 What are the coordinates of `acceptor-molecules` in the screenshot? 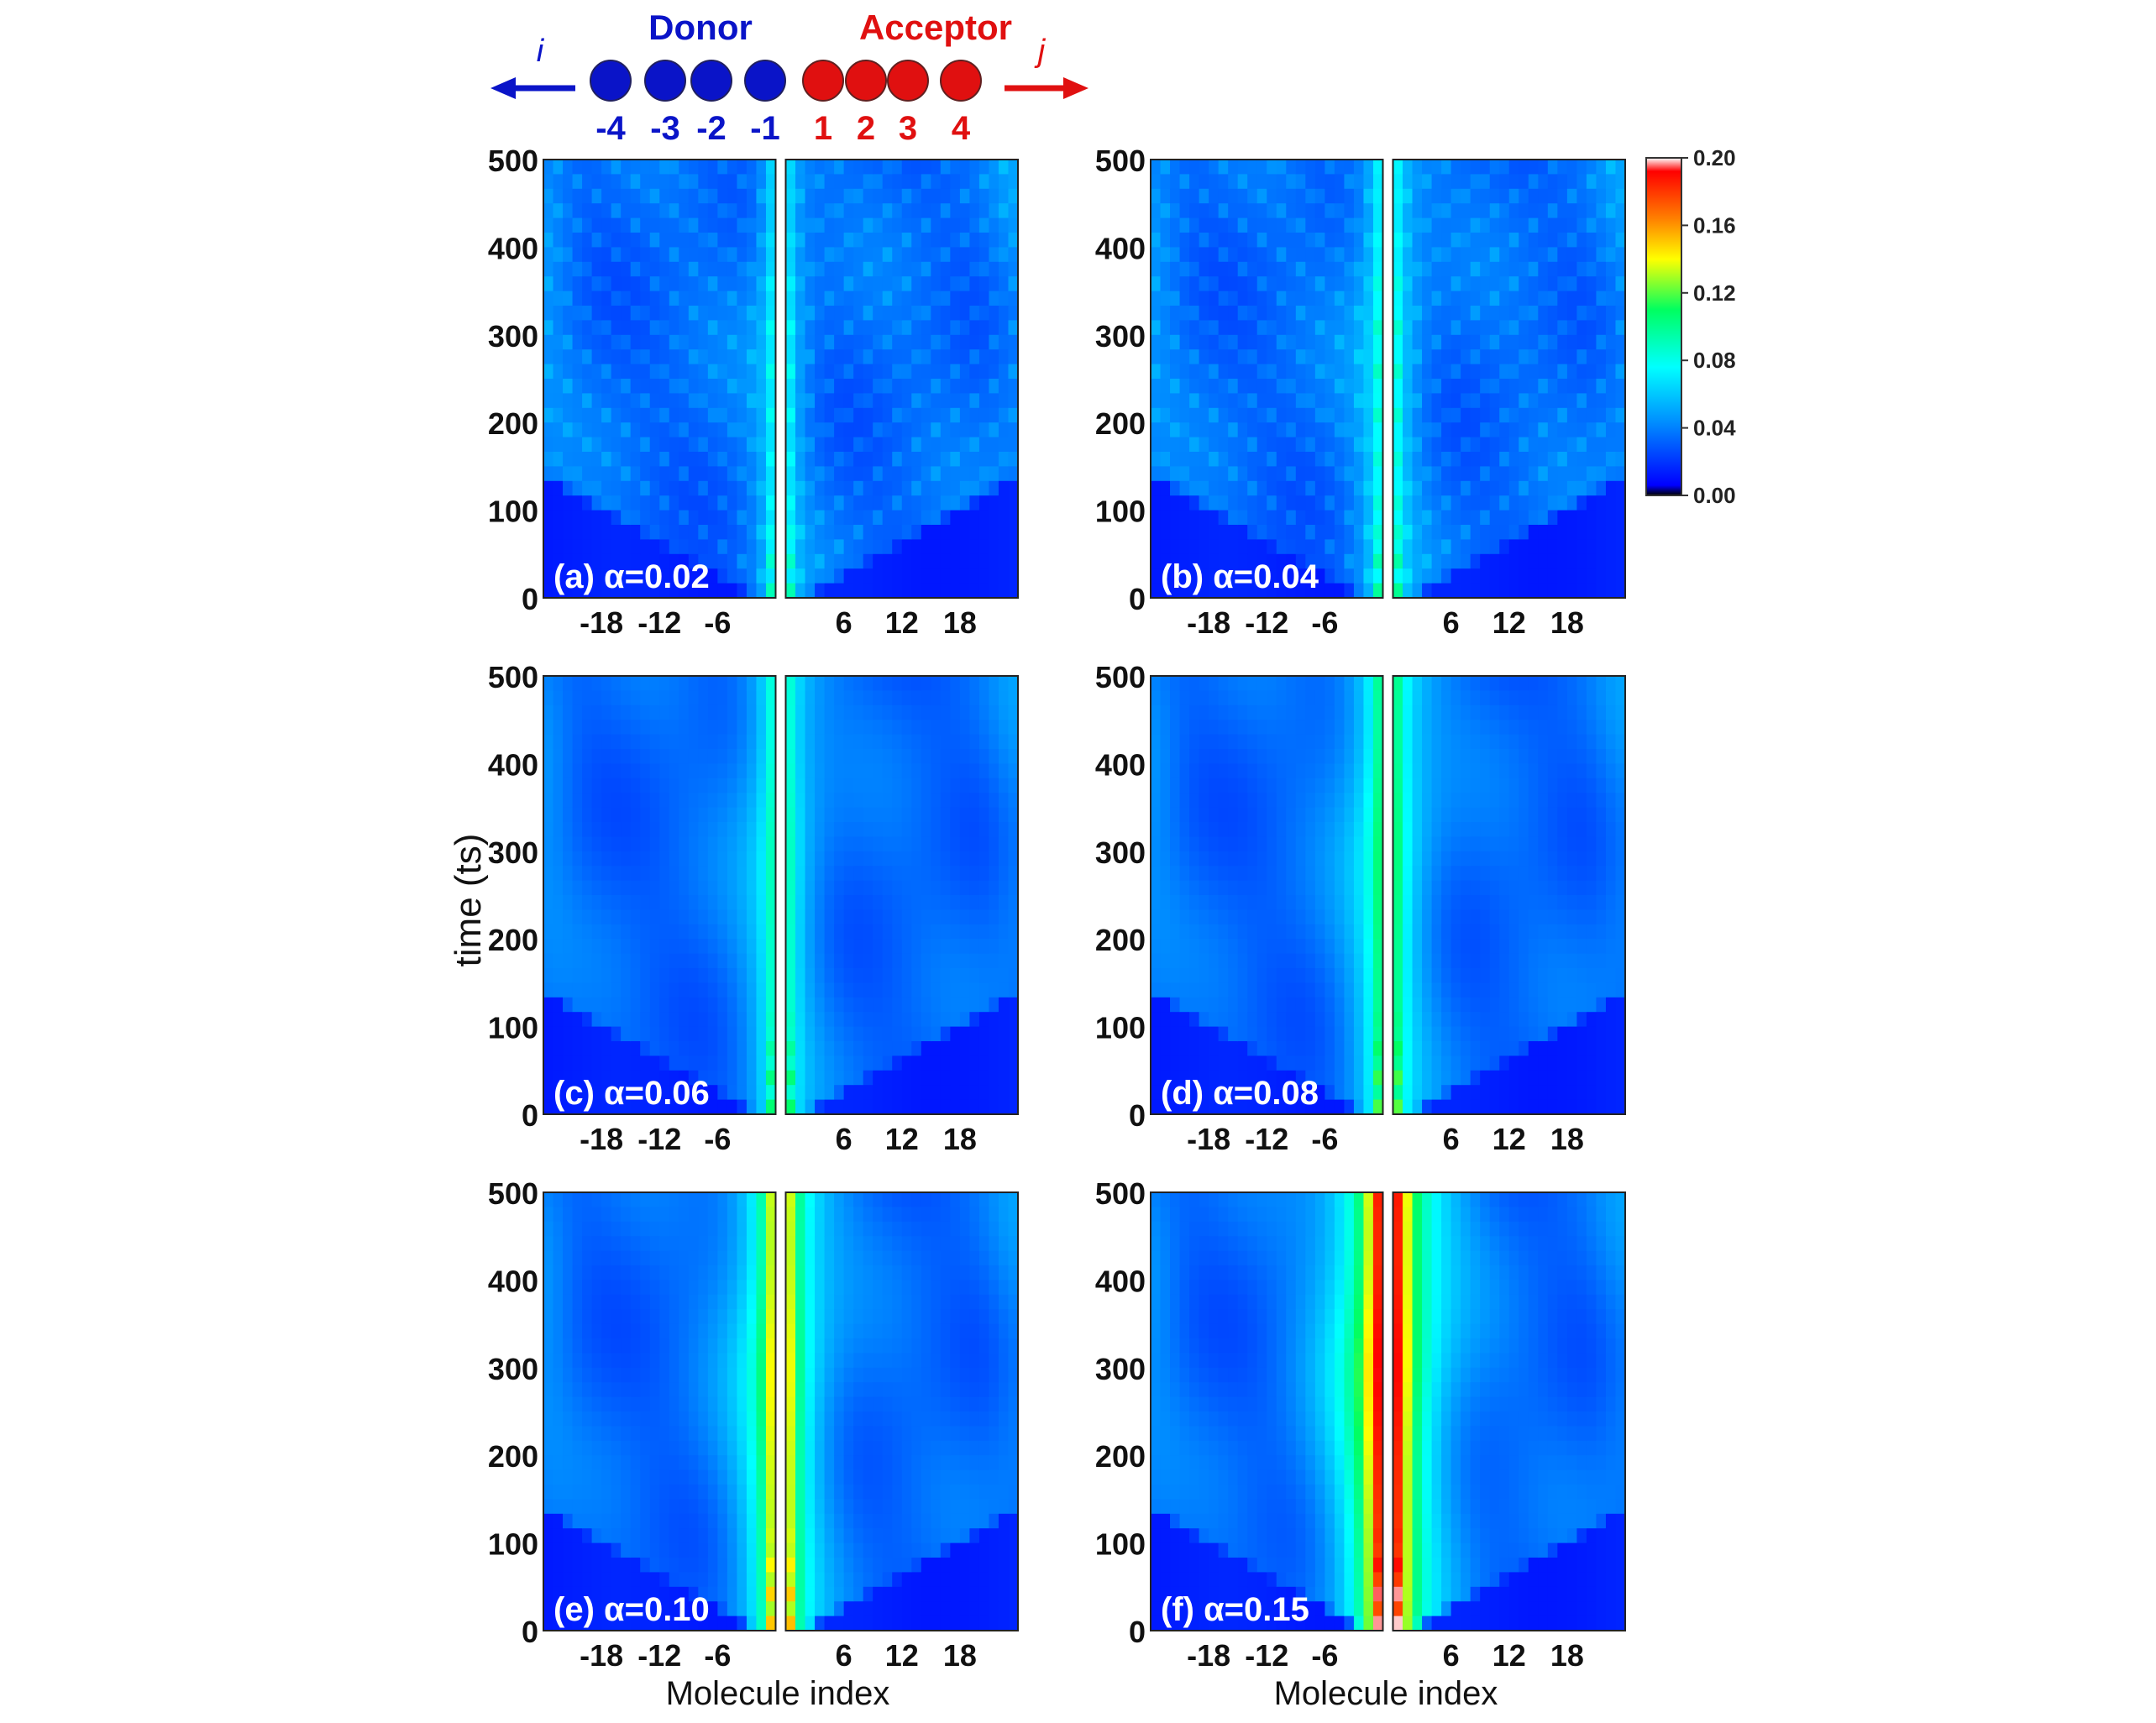 It's located at (892, 81).